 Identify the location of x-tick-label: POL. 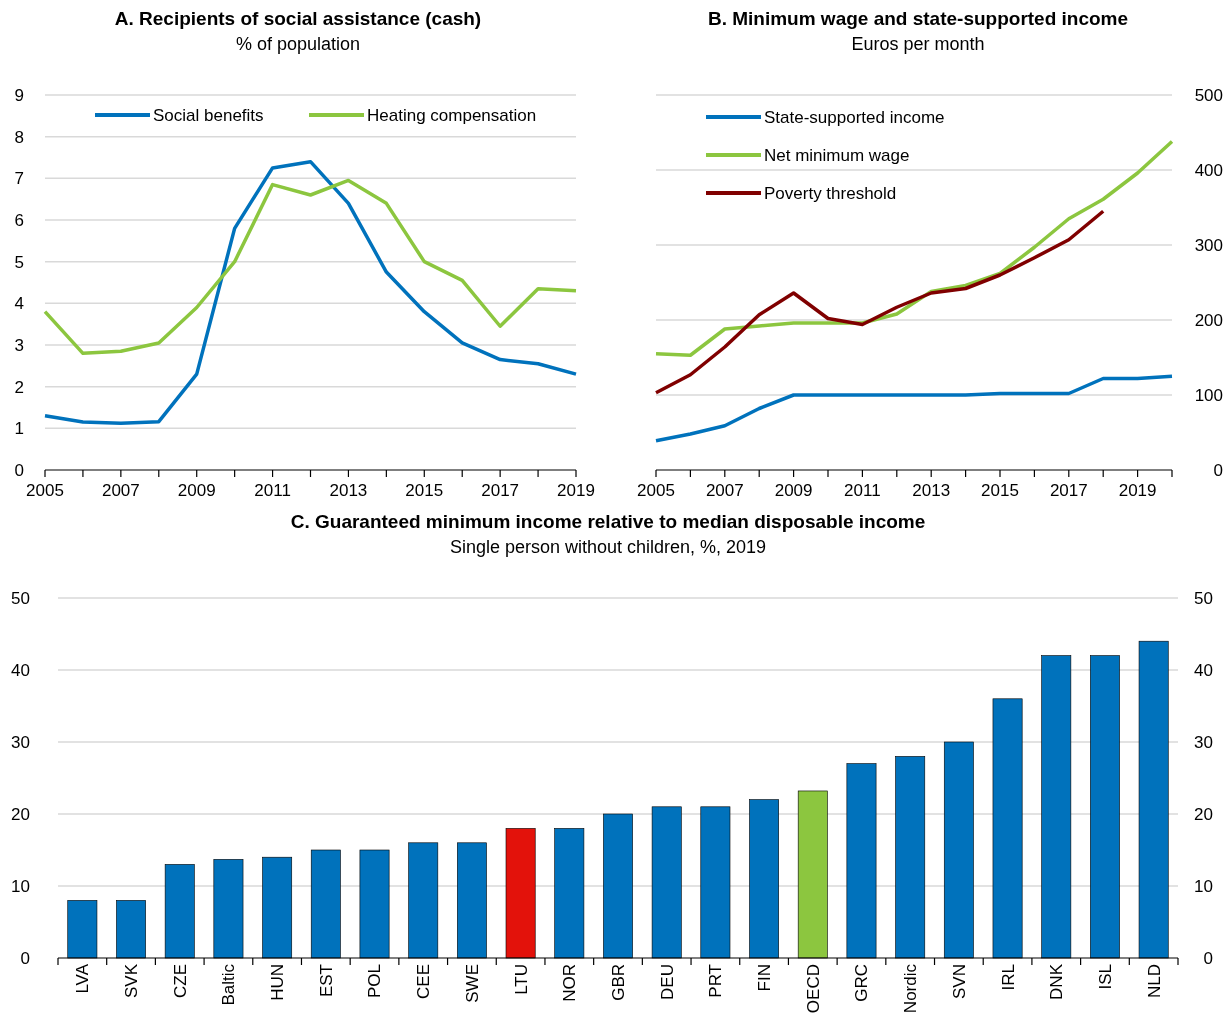
(375, 981).